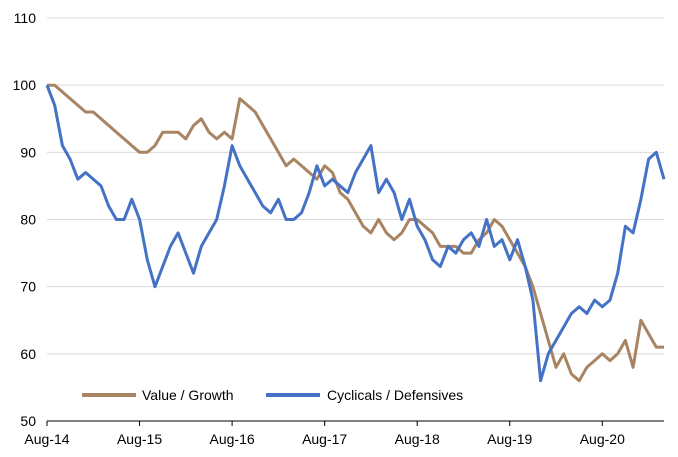  I want to click on legend-label-value-growth: Value / Growth, so click(188, 395).